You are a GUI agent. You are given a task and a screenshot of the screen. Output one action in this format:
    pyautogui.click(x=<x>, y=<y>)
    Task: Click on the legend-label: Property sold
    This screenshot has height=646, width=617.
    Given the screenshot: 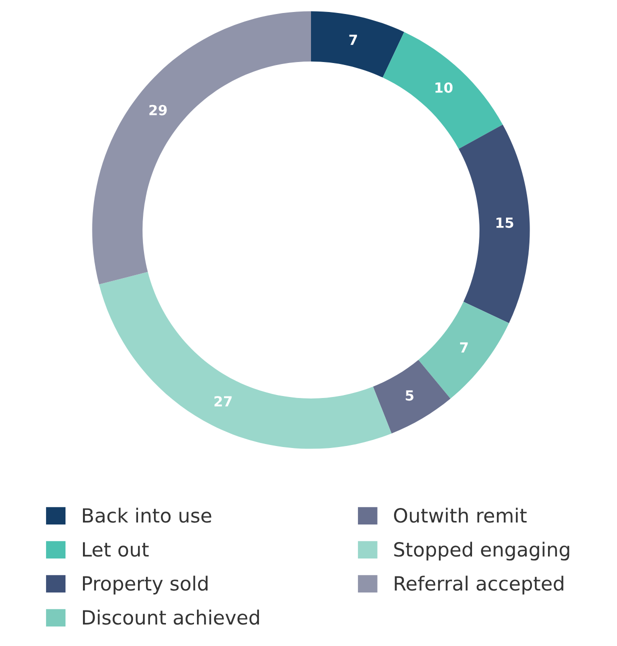 What is the action you would take?
    pyautogui.click(x=145, y=585)
    